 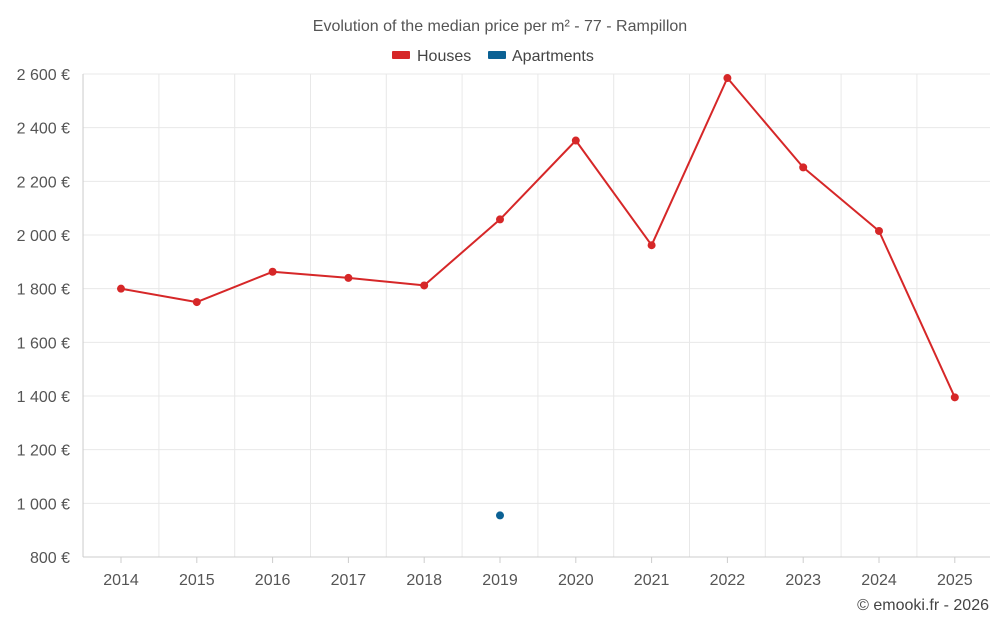 I want to click on x-tick-label: 2017, so click(x=349, y=580).